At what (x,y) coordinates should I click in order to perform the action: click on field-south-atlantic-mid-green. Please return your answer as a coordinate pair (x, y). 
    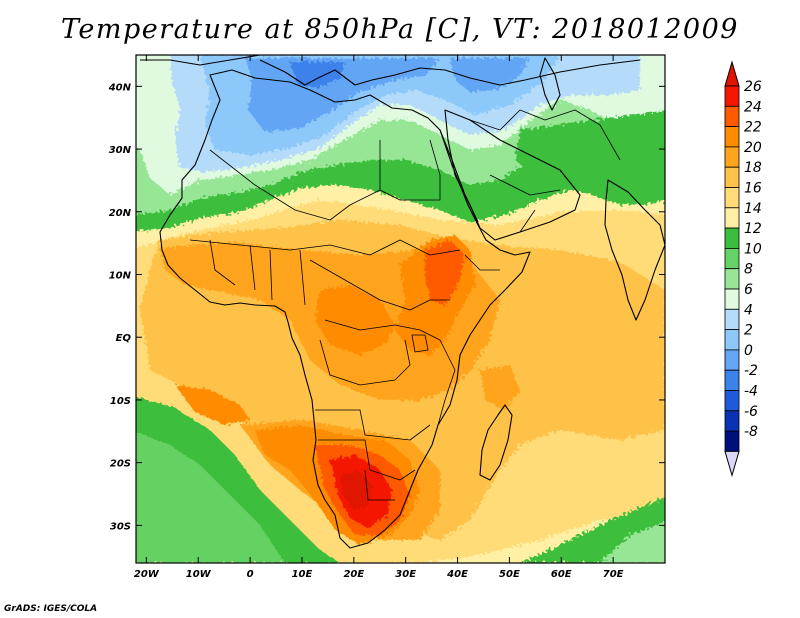
    Looking at the image, I should click on (210, 497).